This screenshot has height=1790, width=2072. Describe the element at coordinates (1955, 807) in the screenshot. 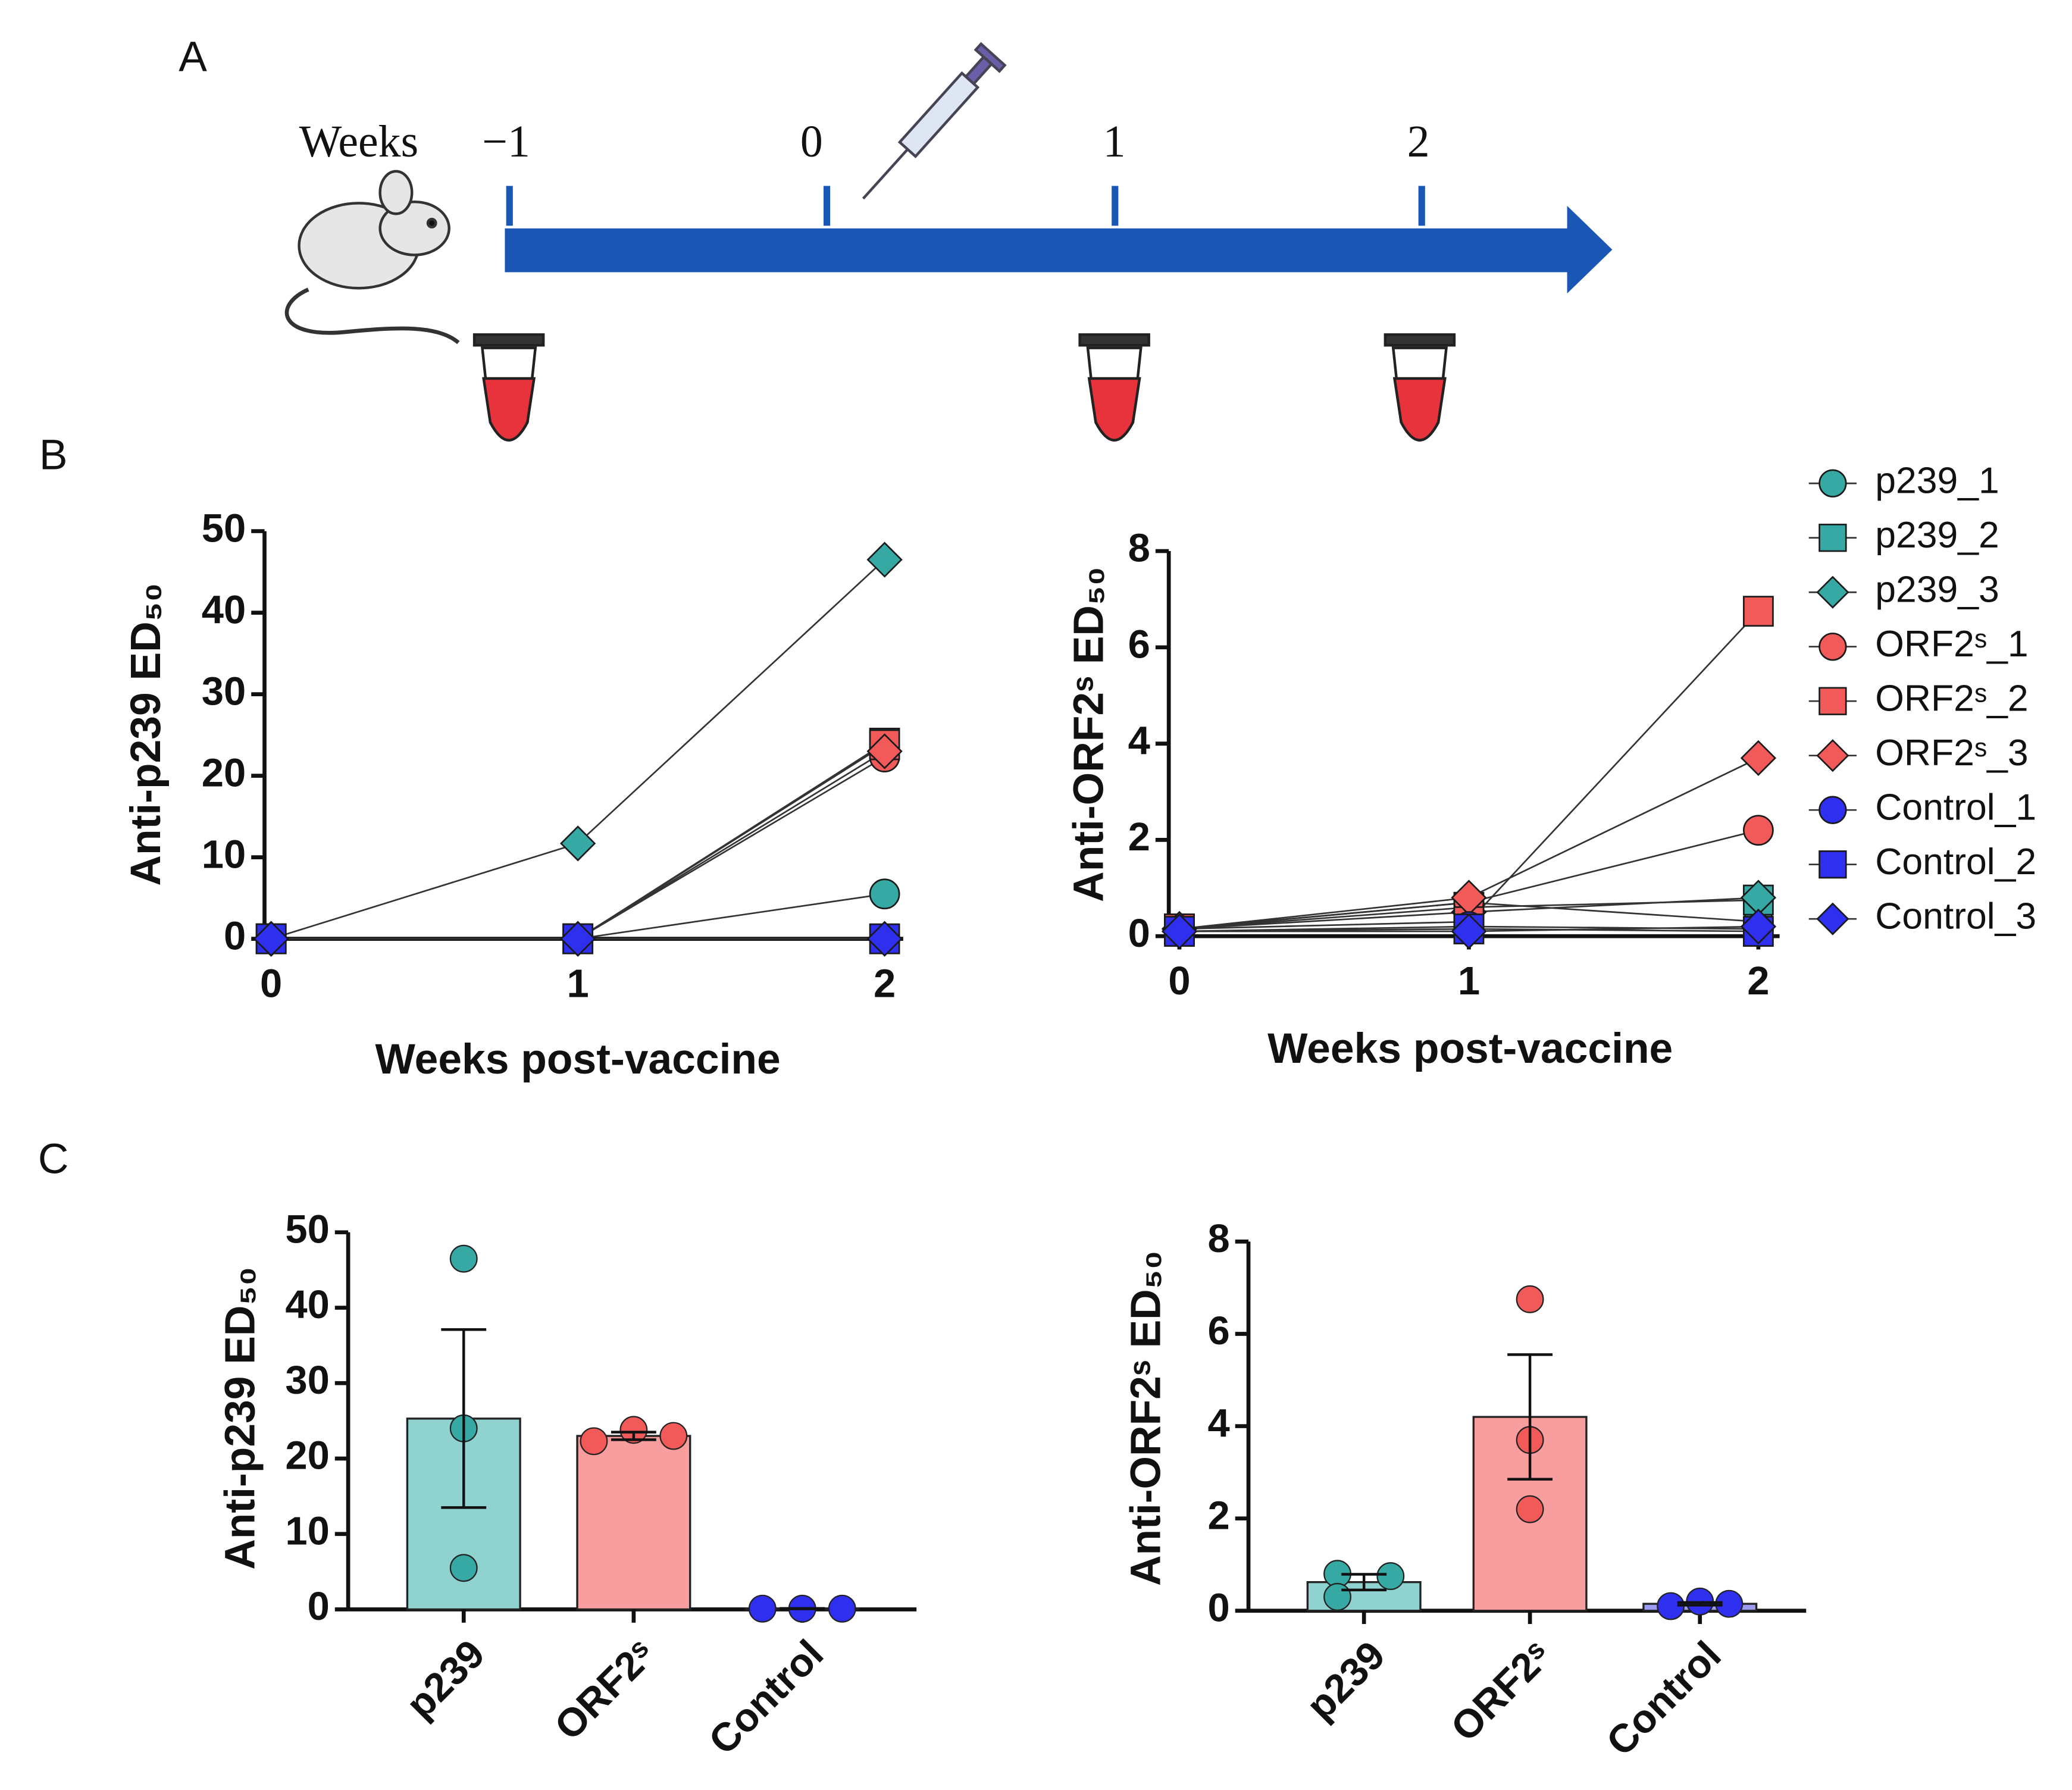

I see `legend-label: Control_1` at that location.